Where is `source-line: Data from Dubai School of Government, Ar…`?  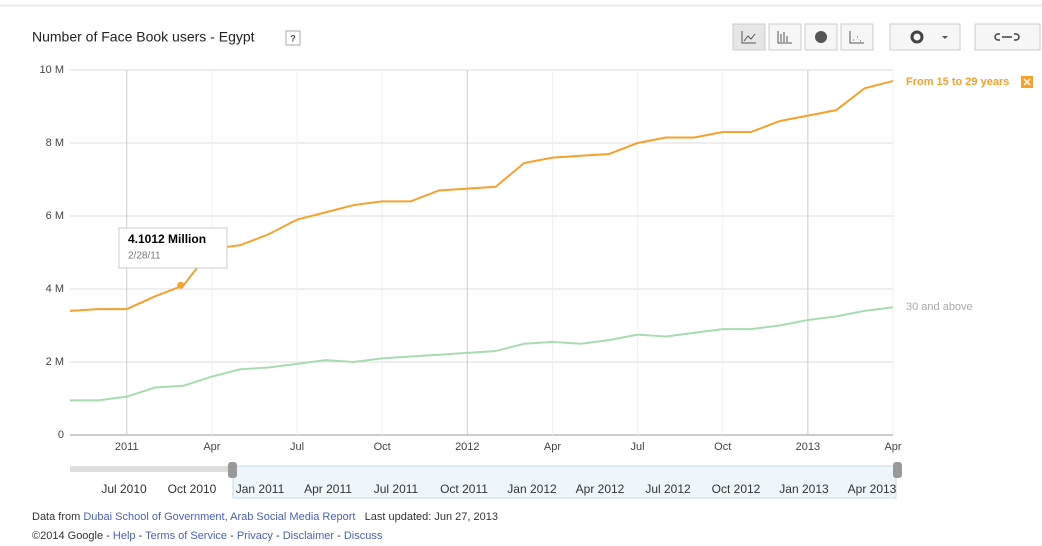
source-line: Data from Dubai School of Government, Ar… is located at coordinates (265, 517).